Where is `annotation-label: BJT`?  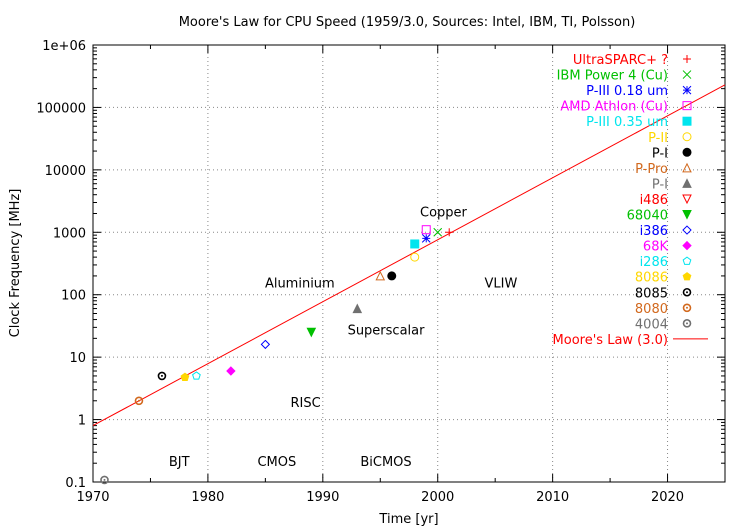
annotation-label: BJT is located at coordinates (179, 462).